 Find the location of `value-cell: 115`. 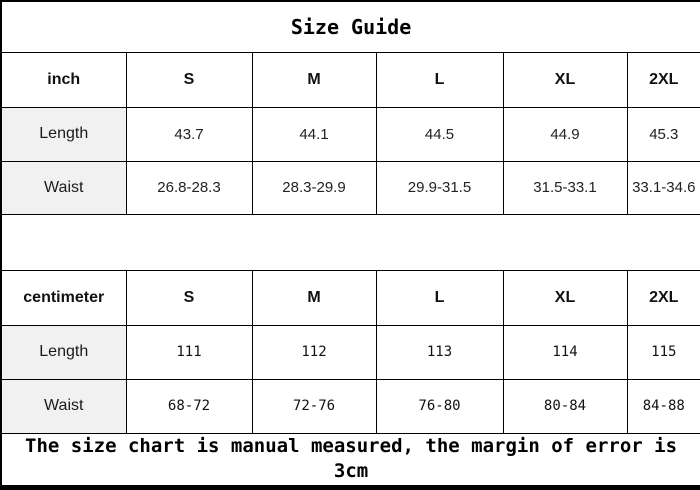

value-cell: 115 is located at coordinates (663, 352).